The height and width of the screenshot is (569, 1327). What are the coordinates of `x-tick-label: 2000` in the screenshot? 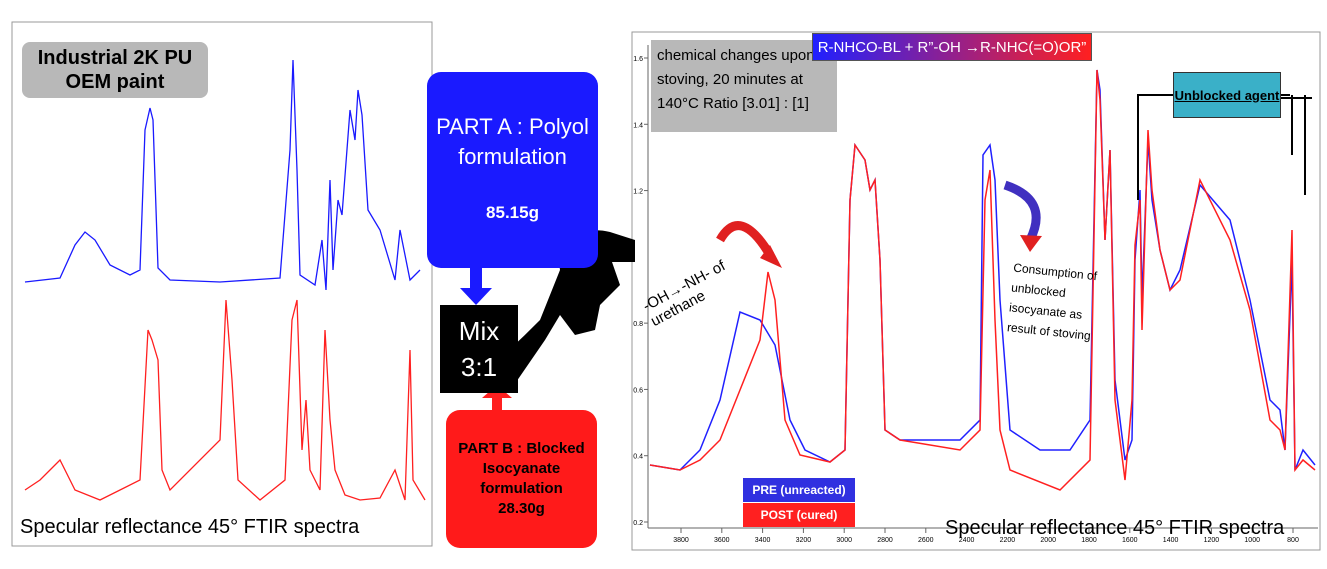 It's located at (1048, 540).